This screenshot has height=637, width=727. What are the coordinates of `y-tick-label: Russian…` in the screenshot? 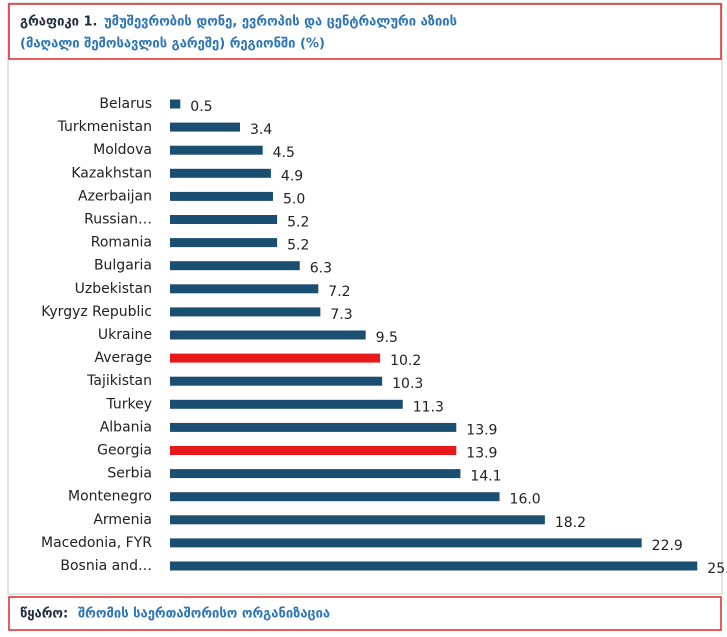 It's located at (118, 220).